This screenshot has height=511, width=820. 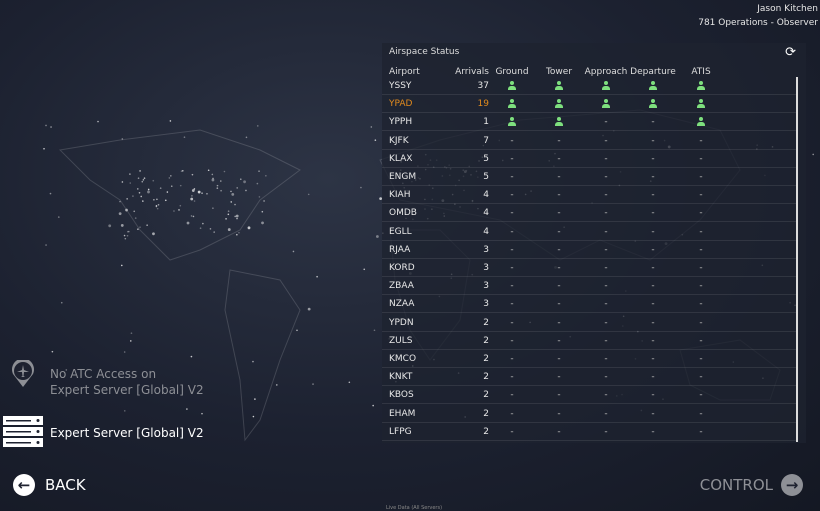 What do you see at coordinates (400, 86) in the screenshot?
I see `airport-code: YSSY` at bounding box center [400, 86].